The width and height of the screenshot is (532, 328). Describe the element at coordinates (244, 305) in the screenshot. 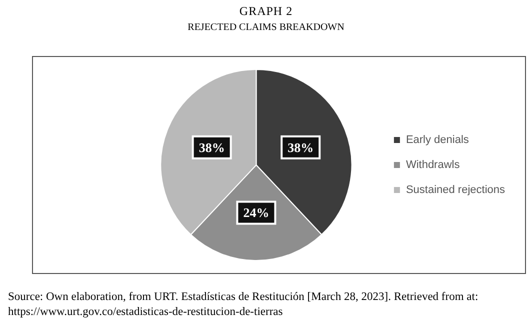

I see `source-note: Source: Own elaboration, from URT. Estadísticas de Restitución [March 28, 2023]. Retrieved from at: https://www.urt.gov.co/estadisticas-de-restitucion-de-tierras` at that location.